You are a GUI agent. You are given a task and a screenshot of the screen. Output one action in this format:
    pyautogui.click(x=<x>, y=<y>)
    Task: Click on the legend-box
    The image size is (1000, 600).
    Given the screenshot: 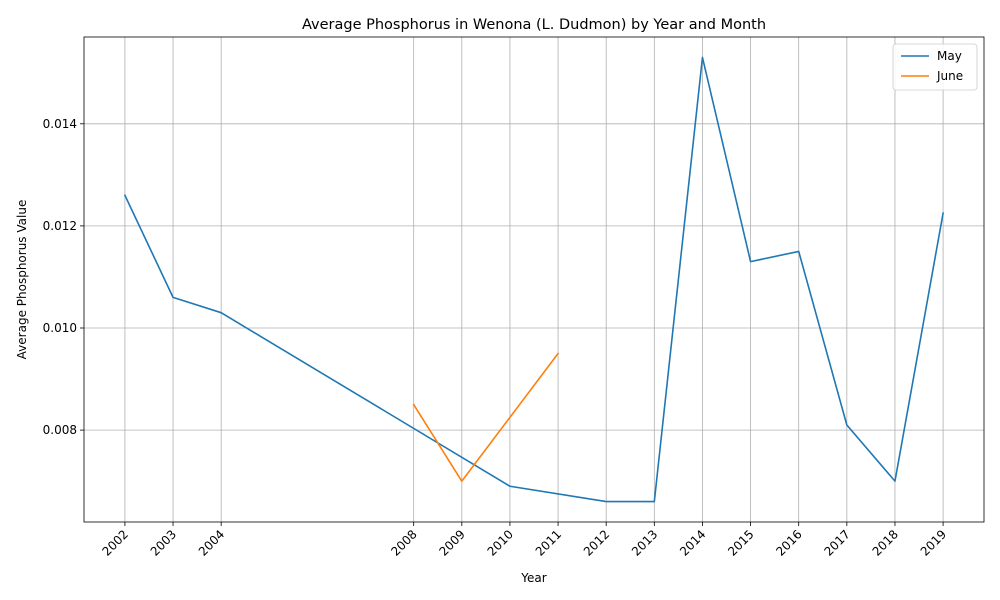 What is the action you would take?
    pyautogui.click(x=935, y=67)
    